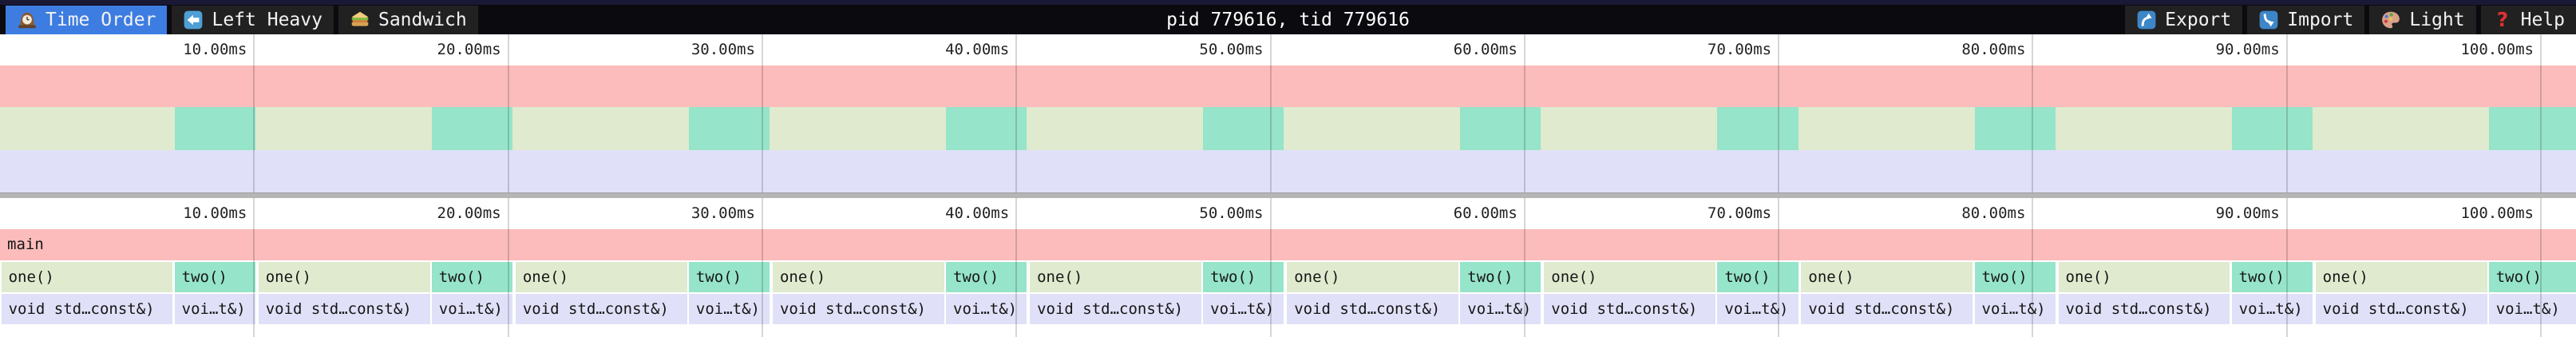 This screenshot has width=2576, height=337. What do you see at coordinates (1288, 244) in the screenshot?
I see `frame-main: main` at bounding box center [1288, 244].